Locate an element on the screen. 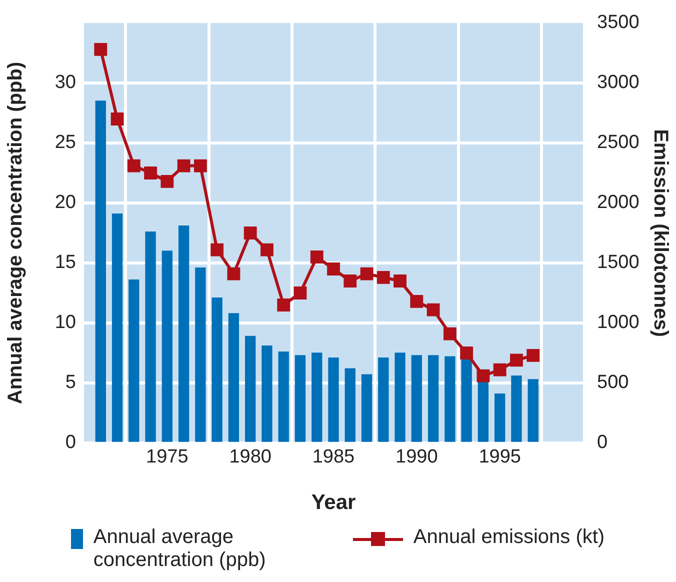  y2-tick-label: 1000 is located at coordinates (618, 323).